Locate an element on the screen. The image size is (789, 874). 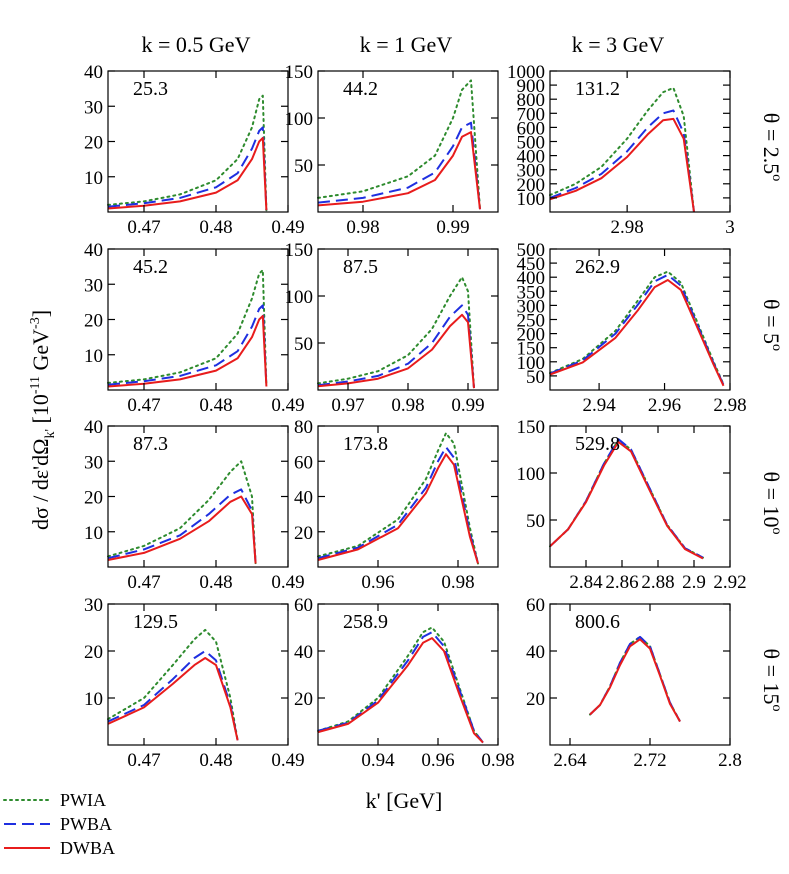
y-tick-label: 400 is located at coordinates (531, 278).